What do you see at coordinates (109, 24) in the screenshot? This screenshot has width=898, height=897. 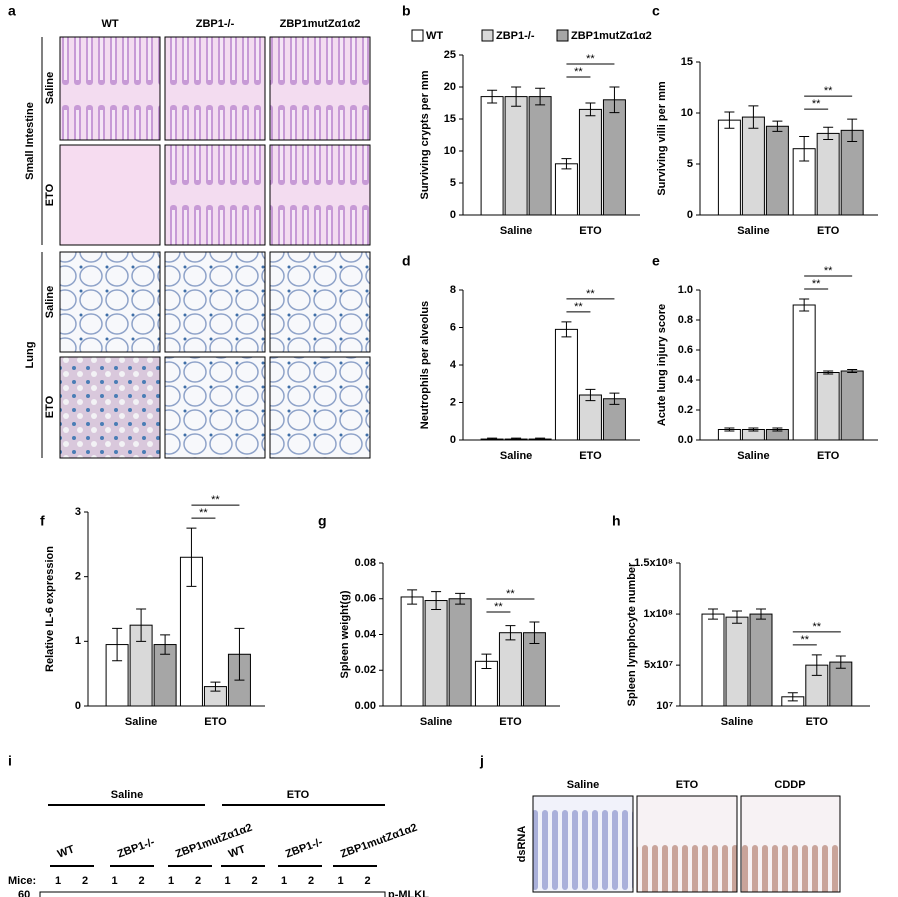 I see `column-label: WT` at bounding box center [109, 24].